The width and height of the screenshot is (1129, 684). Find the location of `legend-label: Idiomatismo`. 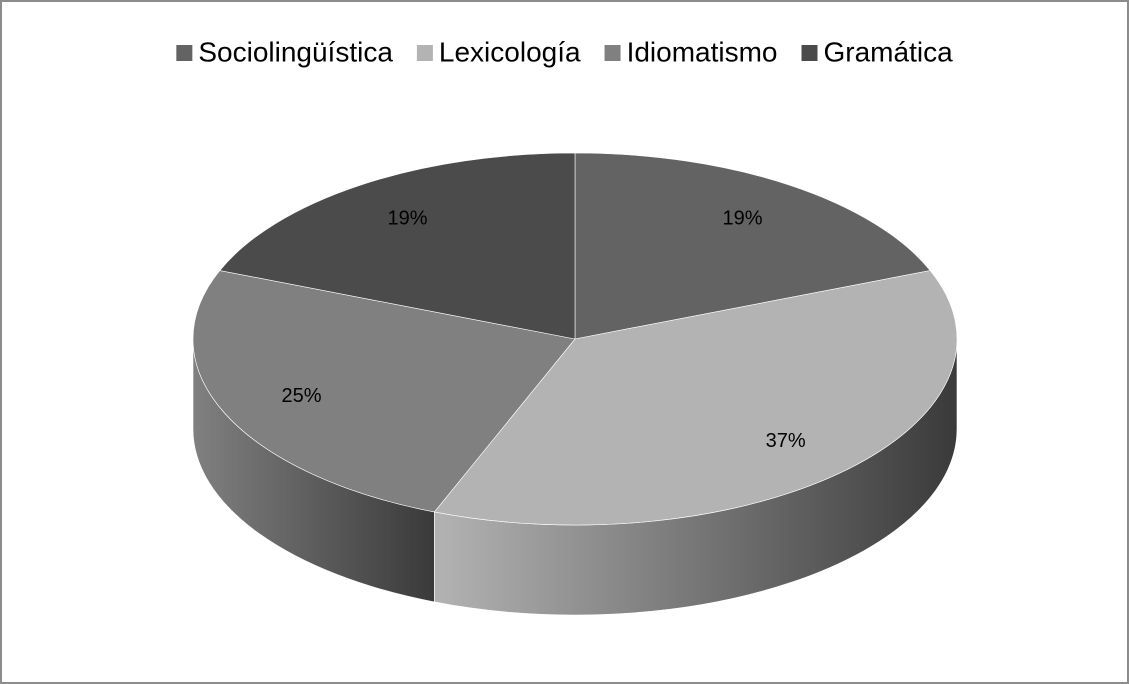

legend-label: Idiomatismo is located at coordinates (702, 51).